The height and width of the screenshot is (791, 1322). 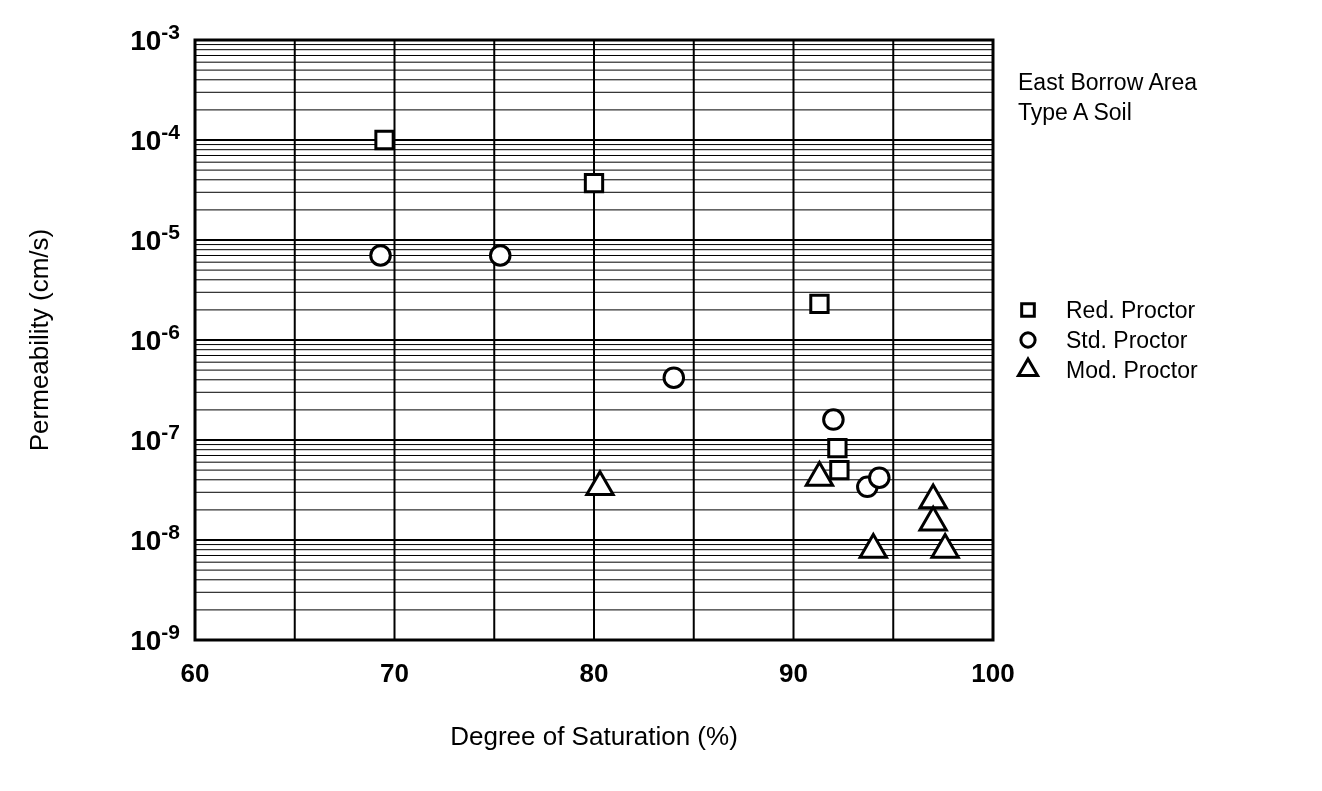 What do you see at coordinates (39, 340) in the screenshot?
I see `y-axis-title: Permeability (cm/s)` at bounding box center [39, 340].